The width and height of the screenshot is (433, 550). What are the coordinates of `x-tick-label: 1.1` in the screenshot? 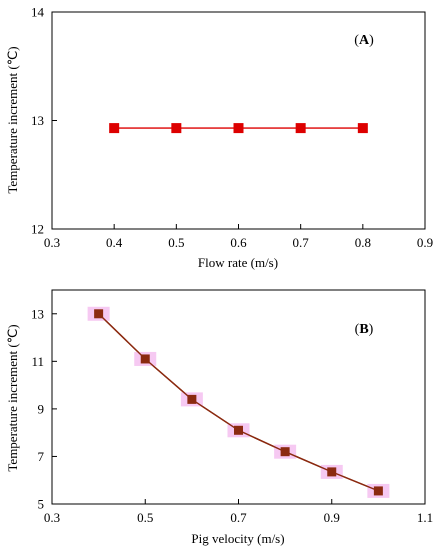 It's located at (425, 517).